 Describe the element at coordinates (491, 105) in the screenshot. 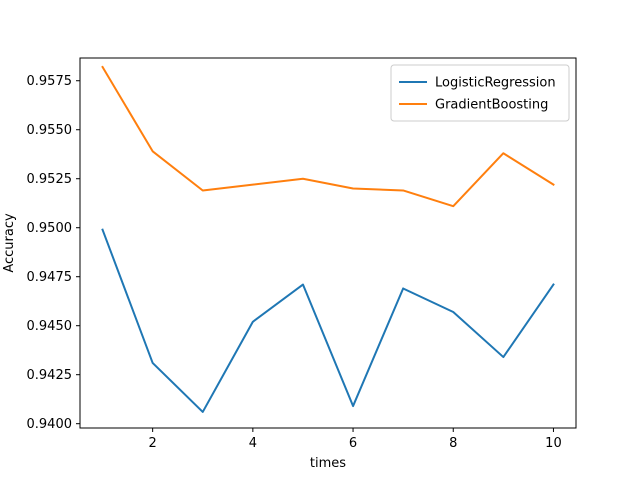

I see `legend-label: GradientBoosting` at that location.